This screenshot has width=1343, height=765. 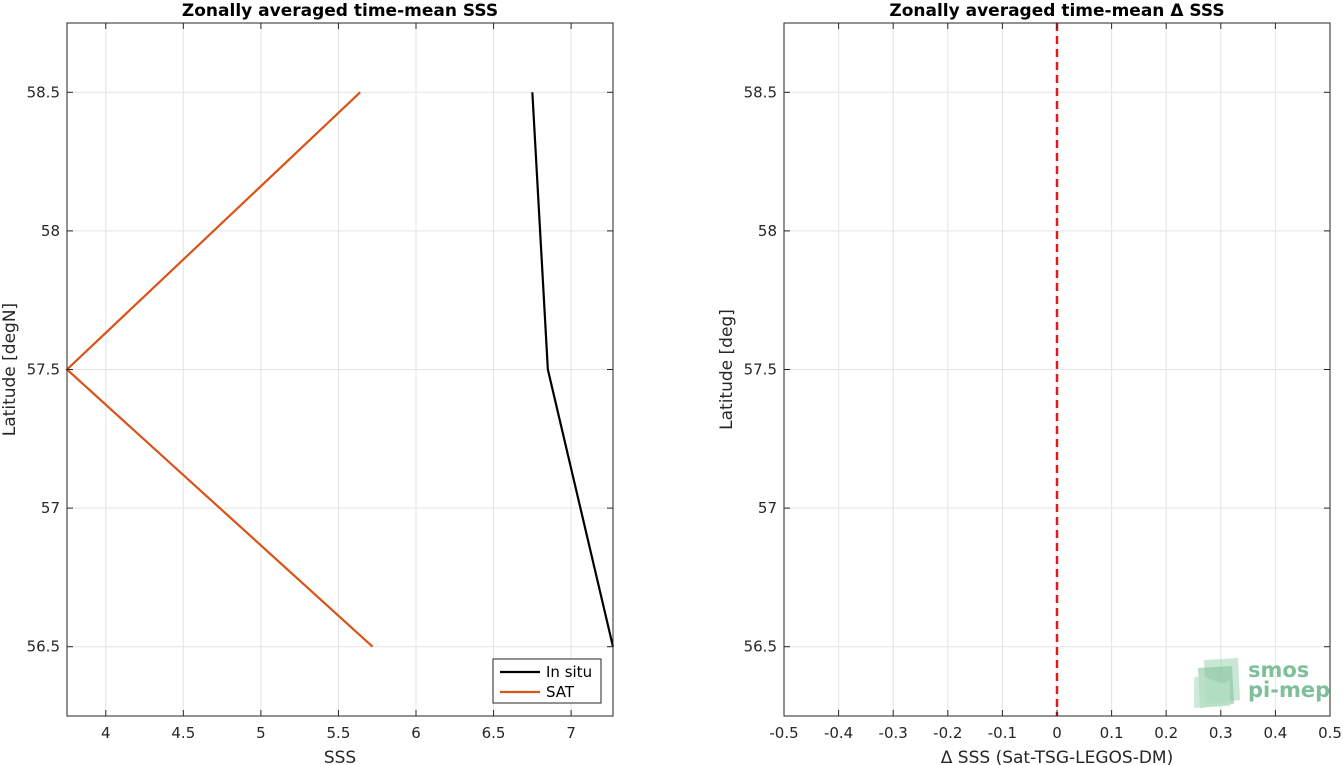 I want to click on x-tick-label: 5, so click(x=261, y=733).